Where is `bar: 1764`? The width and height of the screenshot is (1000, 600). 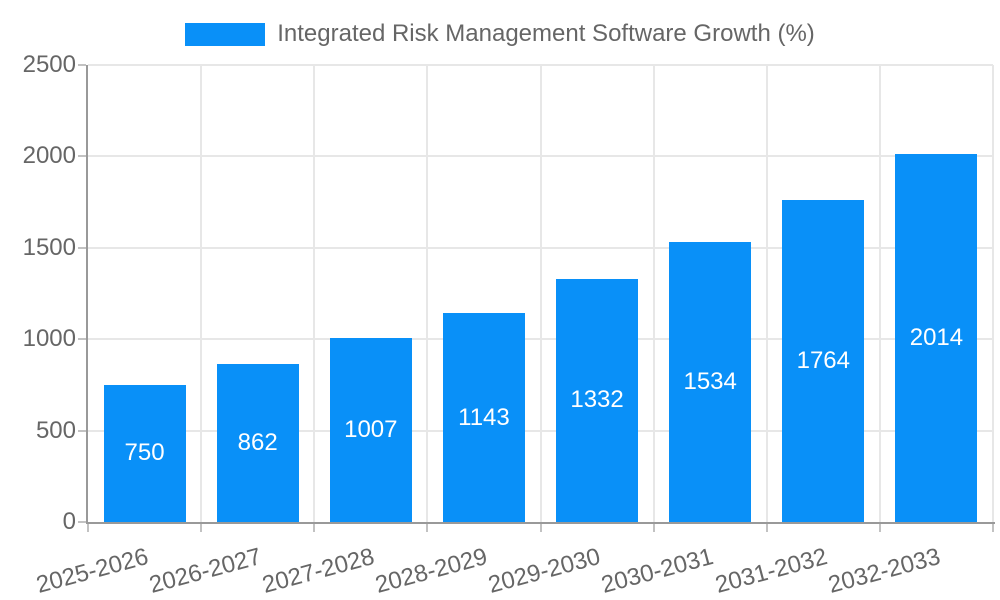
bar: 1764 is located at coordinates (823, 360).